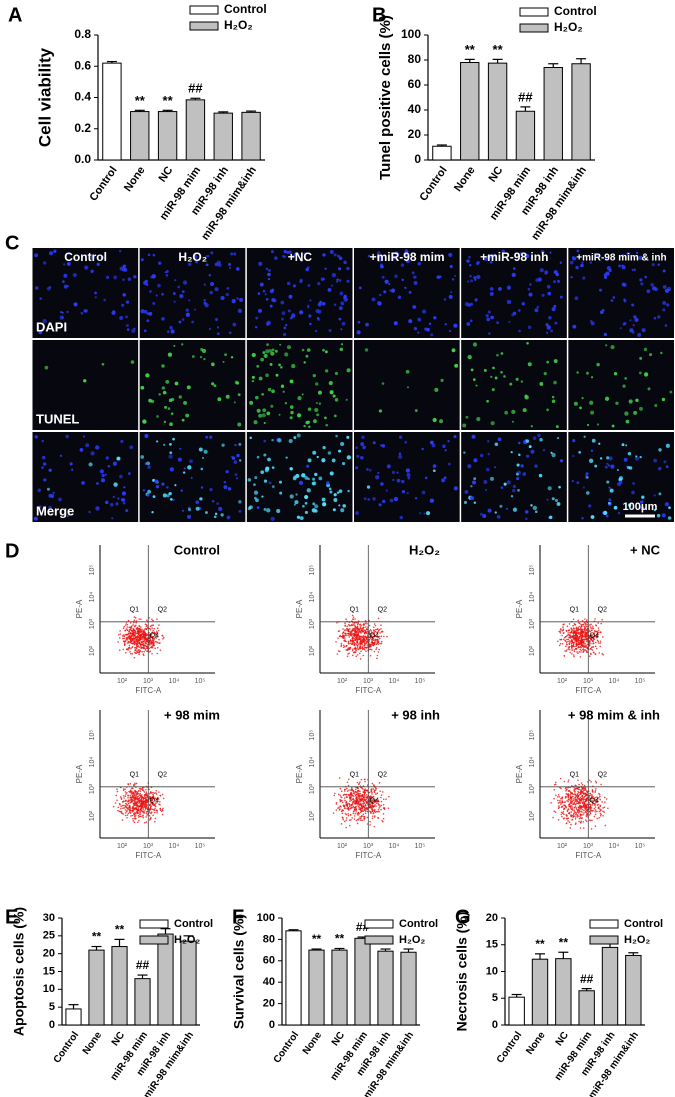 The width and height of the screenshot is (675, 1097). Describe the element at coordinates (519, 773) in the screenshot. I see `flow-y-label: PE-A` at that location.